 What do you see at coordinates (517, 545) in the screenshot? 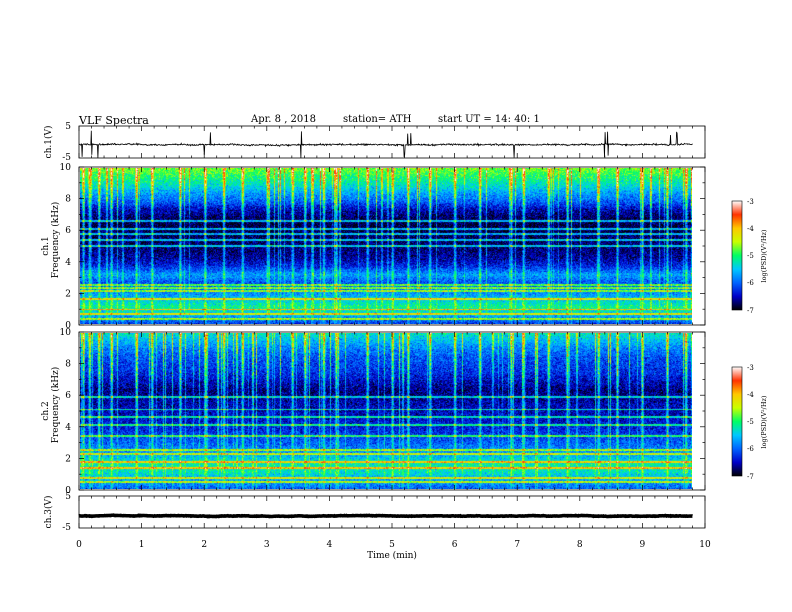
I see `time-tick-label: 7` at bounding box center [517, 545].